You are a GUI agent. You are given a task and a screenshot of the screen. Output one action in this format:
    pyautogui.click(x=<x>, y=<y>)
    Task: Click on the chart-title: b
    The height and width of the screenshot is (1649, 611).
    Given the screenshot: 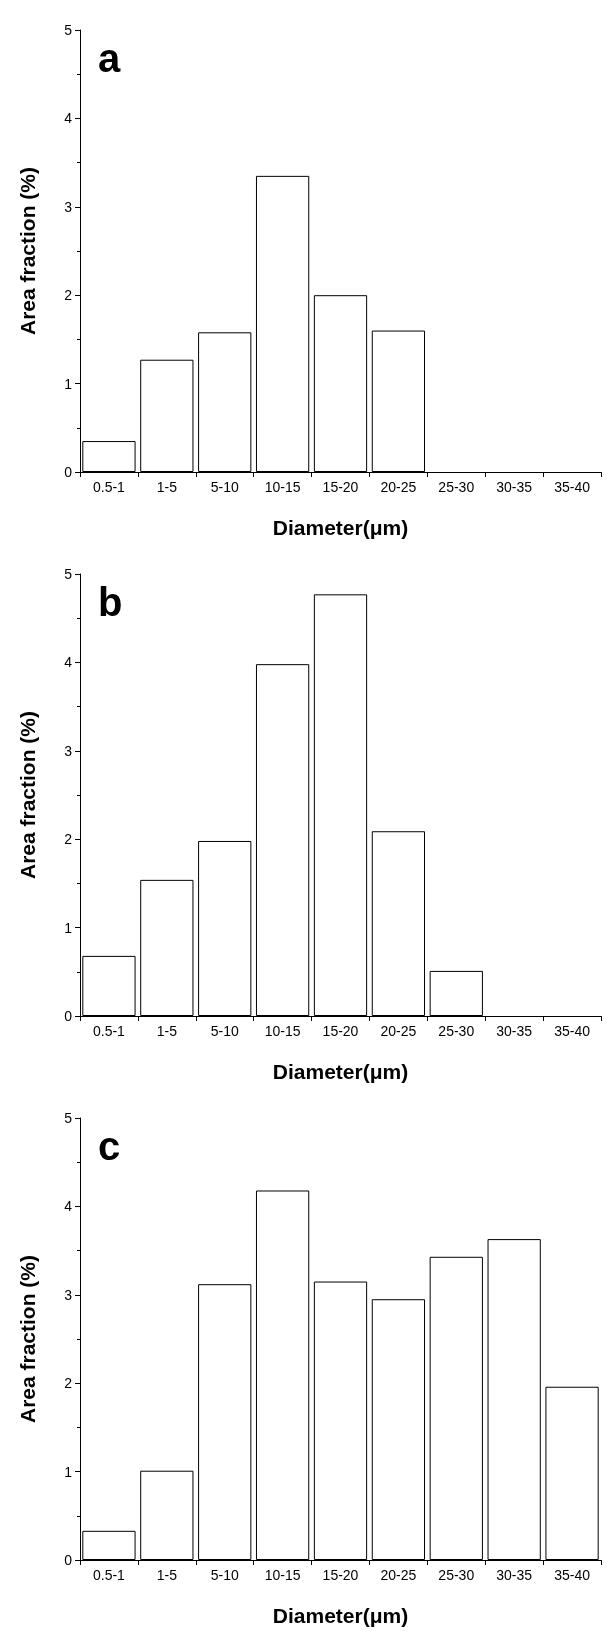 What is the action you would take?
    pyautogui.click(x=110, y=602)
    